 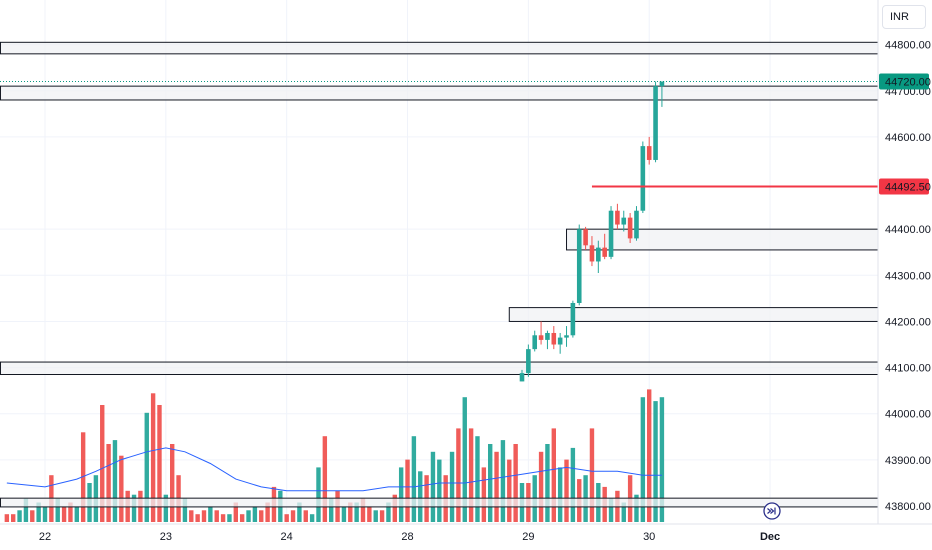 What do you see at coordinates (45, 537) in the screenshot?
I see `time-tick-label: 22` at bounding box center [45, 537].